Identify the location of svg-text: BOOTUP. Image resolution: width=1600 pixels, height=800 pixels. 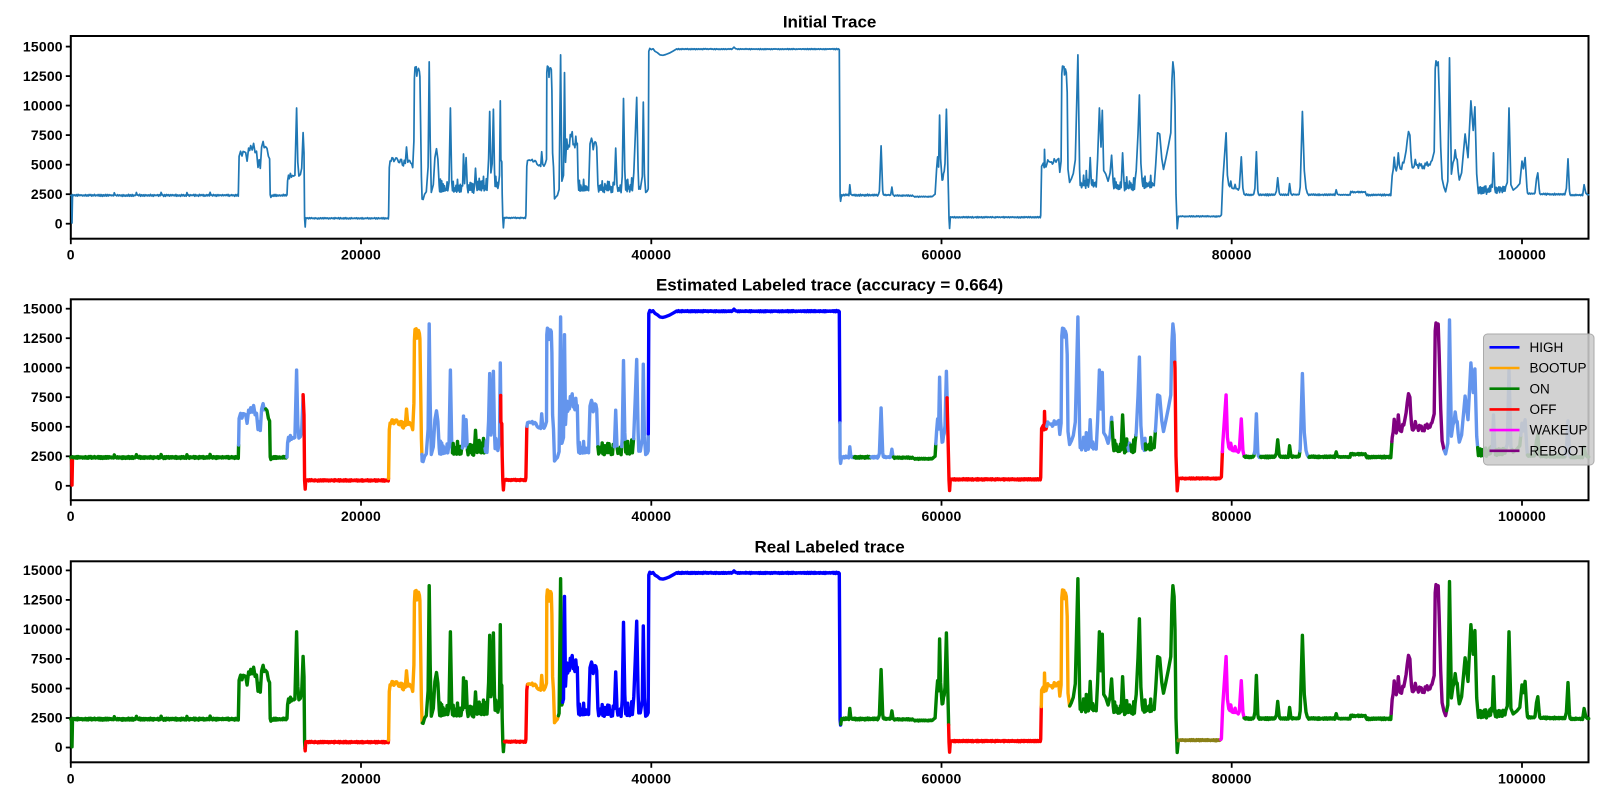
(1558, 368).